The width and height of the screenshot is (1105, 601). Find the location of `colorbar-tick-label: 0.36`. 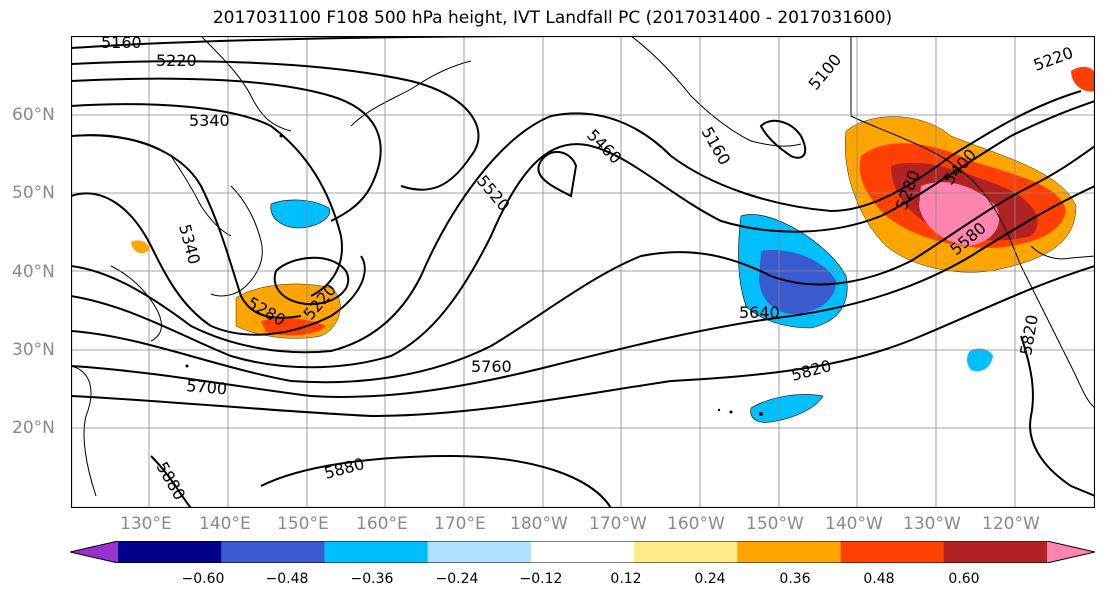

colorbar-tick-label: 0.36 is located at coordinates (795, 579).